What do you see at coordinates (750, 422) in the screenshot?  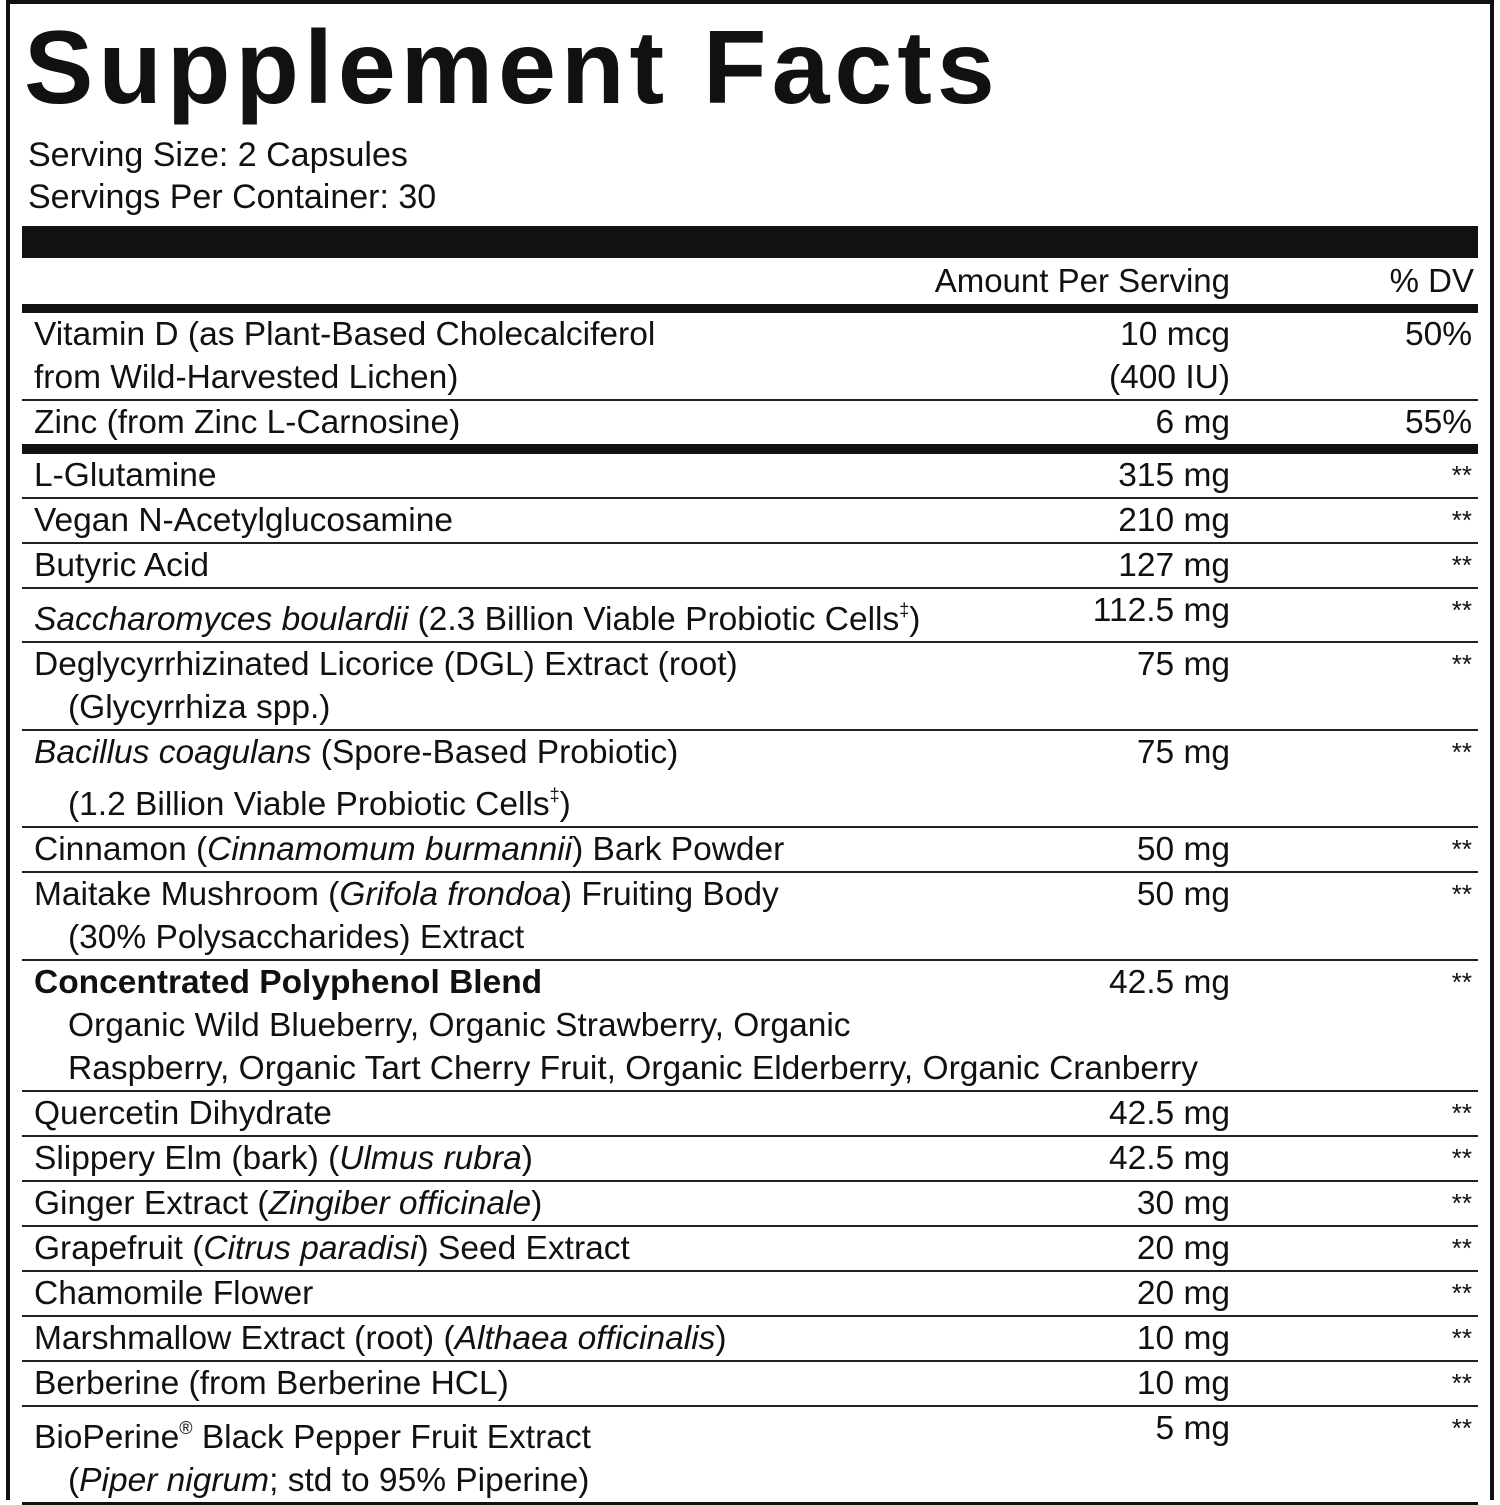 I see `row: Zinc (from Zinc L-Carnosine) 6 mg 55%` at bounding box center [750, 422].